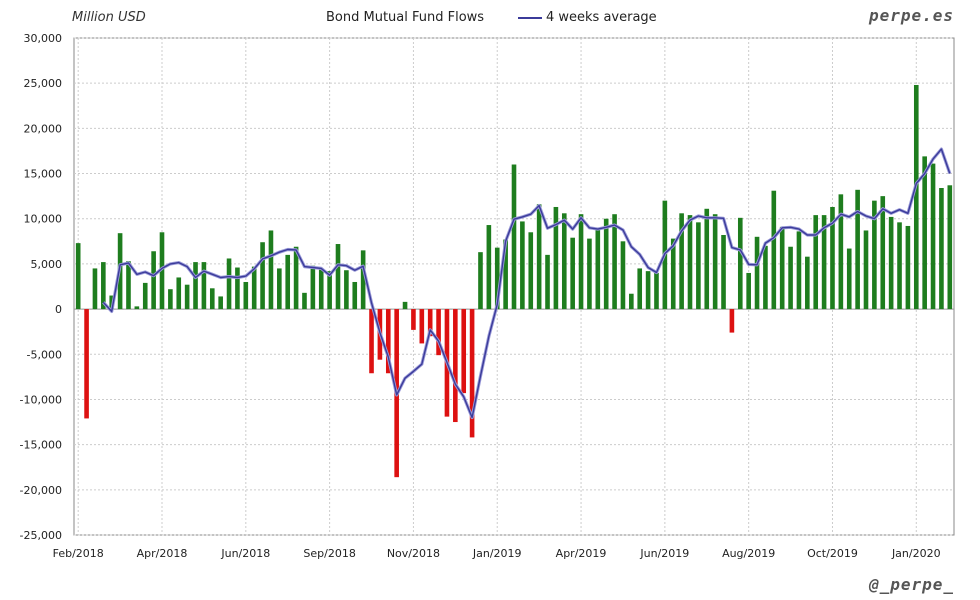 Image resolution: width=980 pixels, height=600 pixels. I want to click on x-tick-label: Apr/2018, so click(162, 553).